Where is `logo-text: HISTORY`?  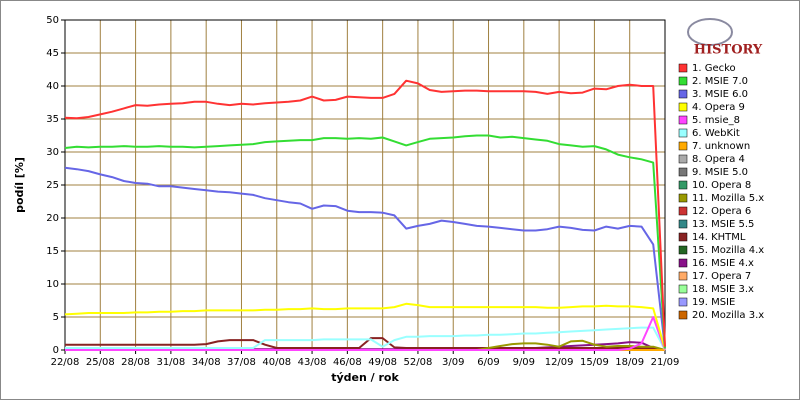 logo-text: HISTORY is located at coordinates (728, 50).